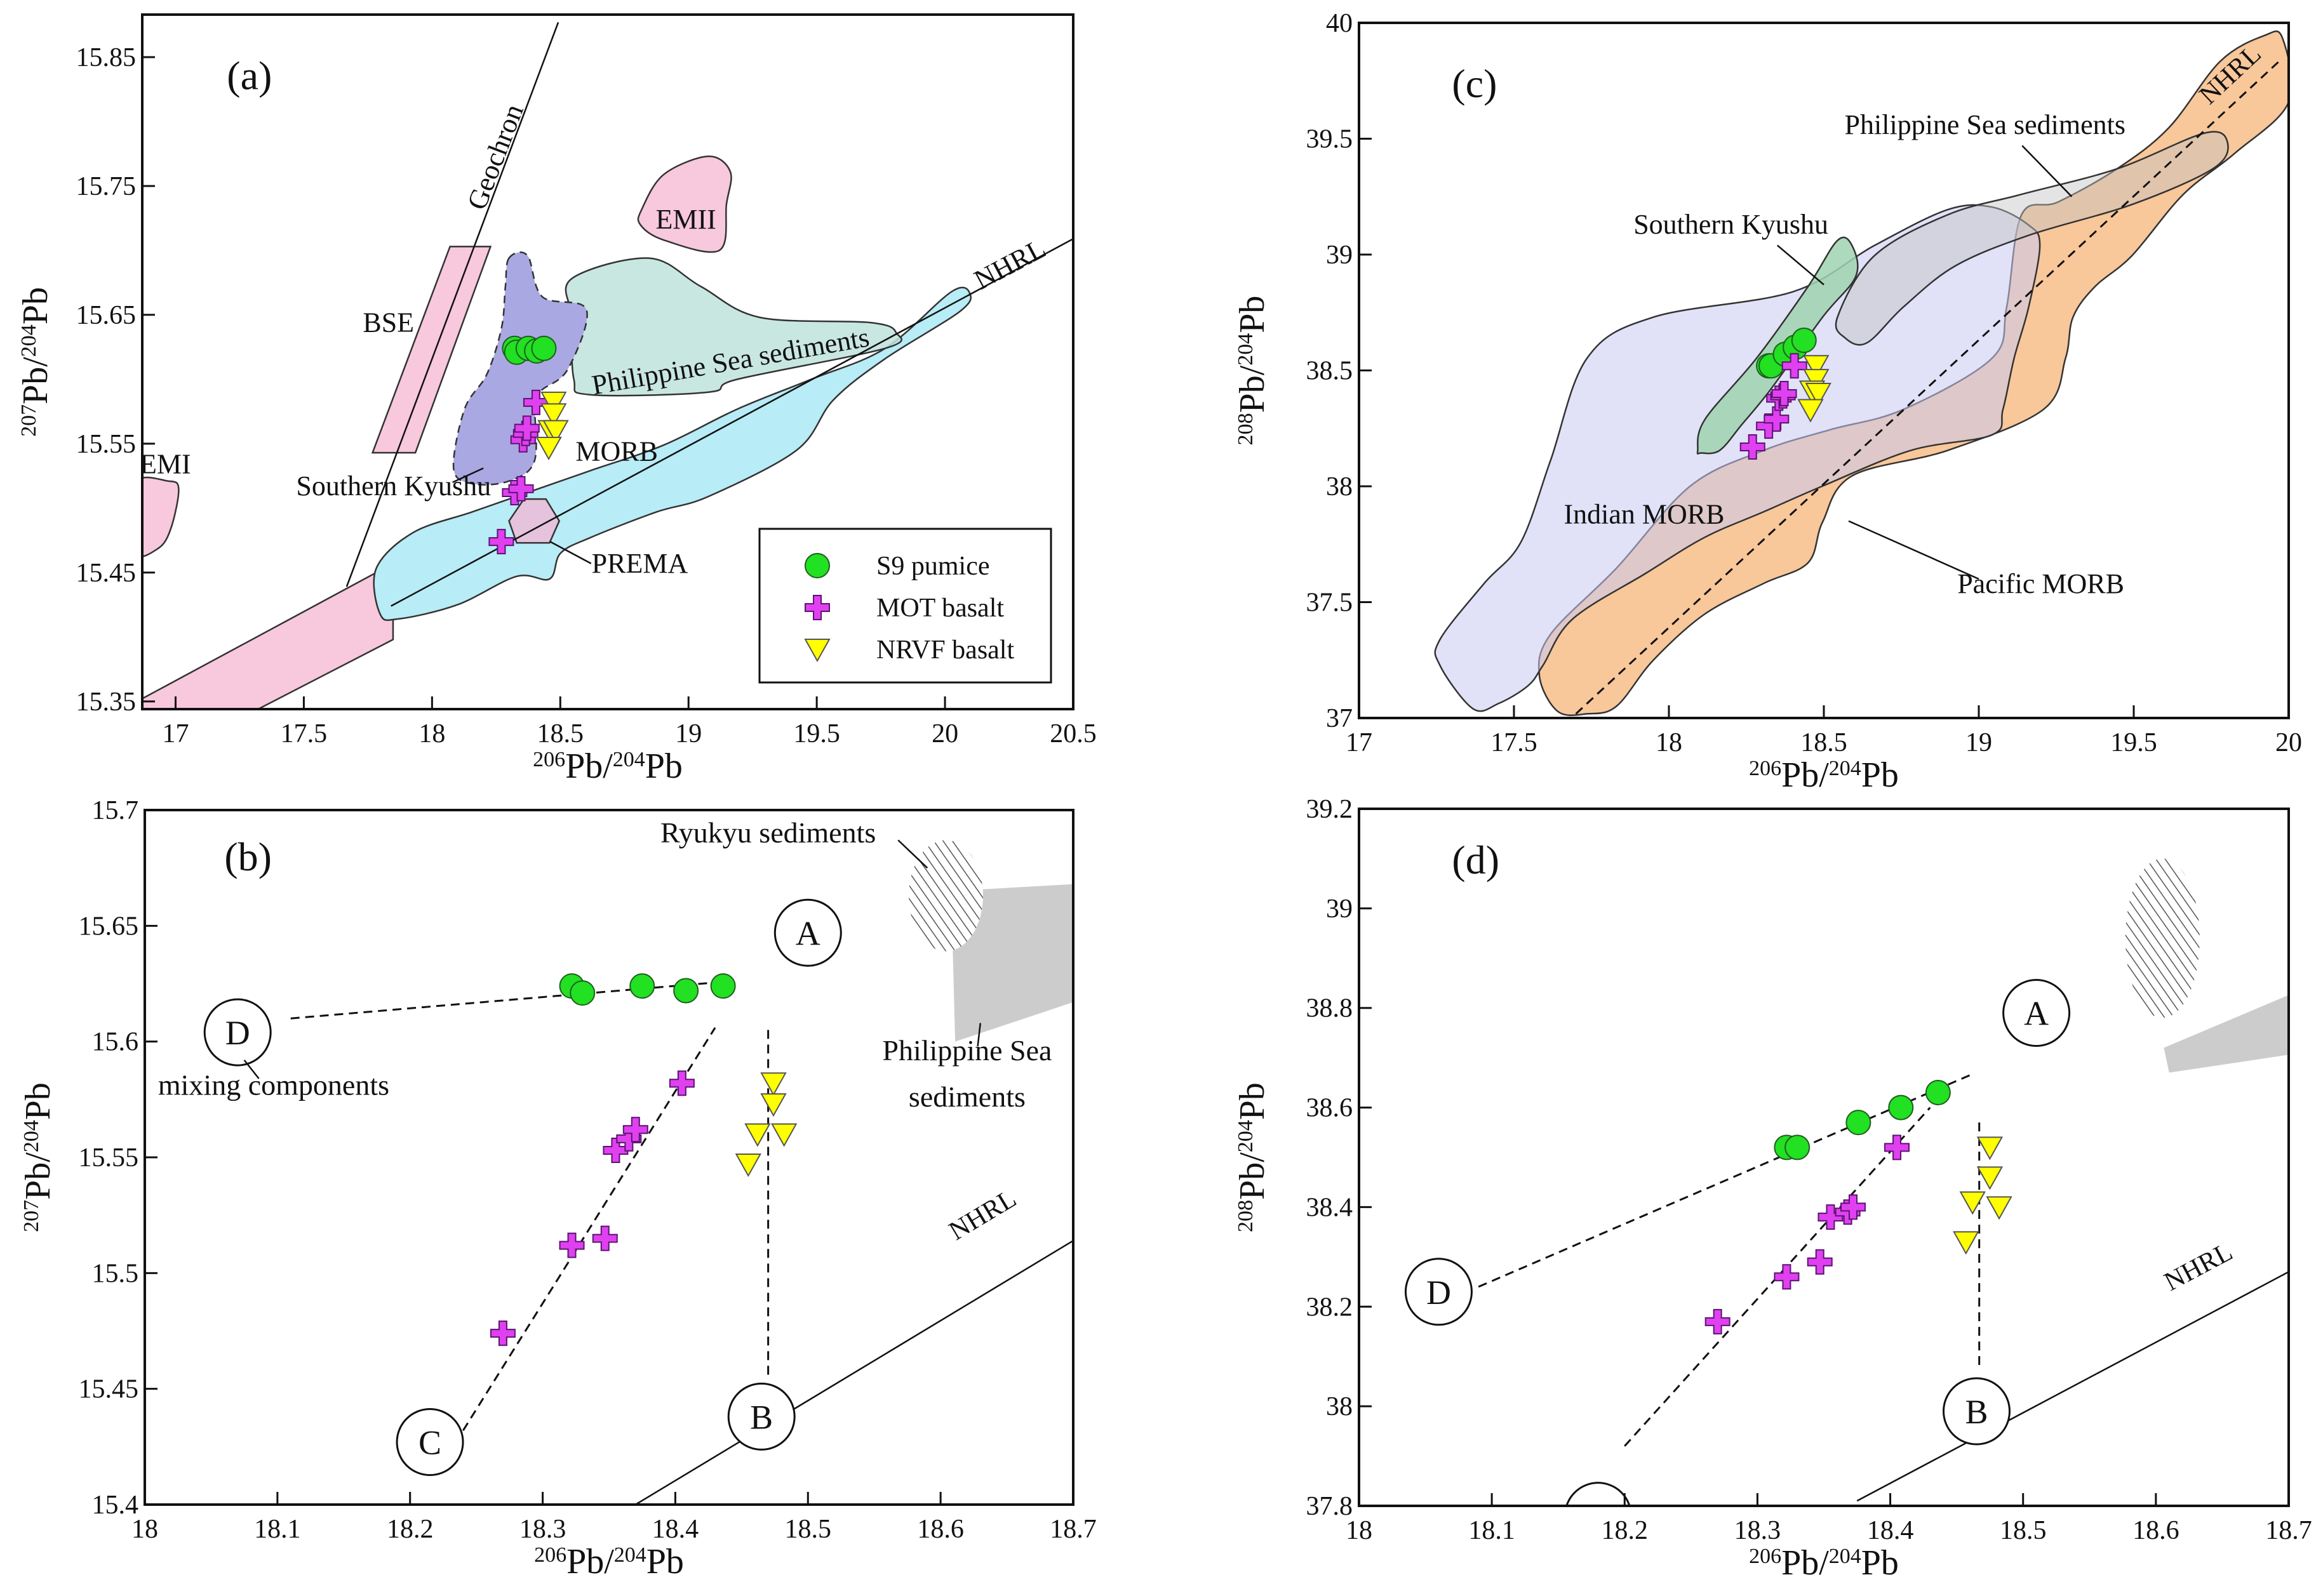 The image size is (2316, 1596). What do you see at coordinates (967, 1050) in the screenshot?
I see `annotation-label: Philippine Sea` at bounding box center [967, 1050].